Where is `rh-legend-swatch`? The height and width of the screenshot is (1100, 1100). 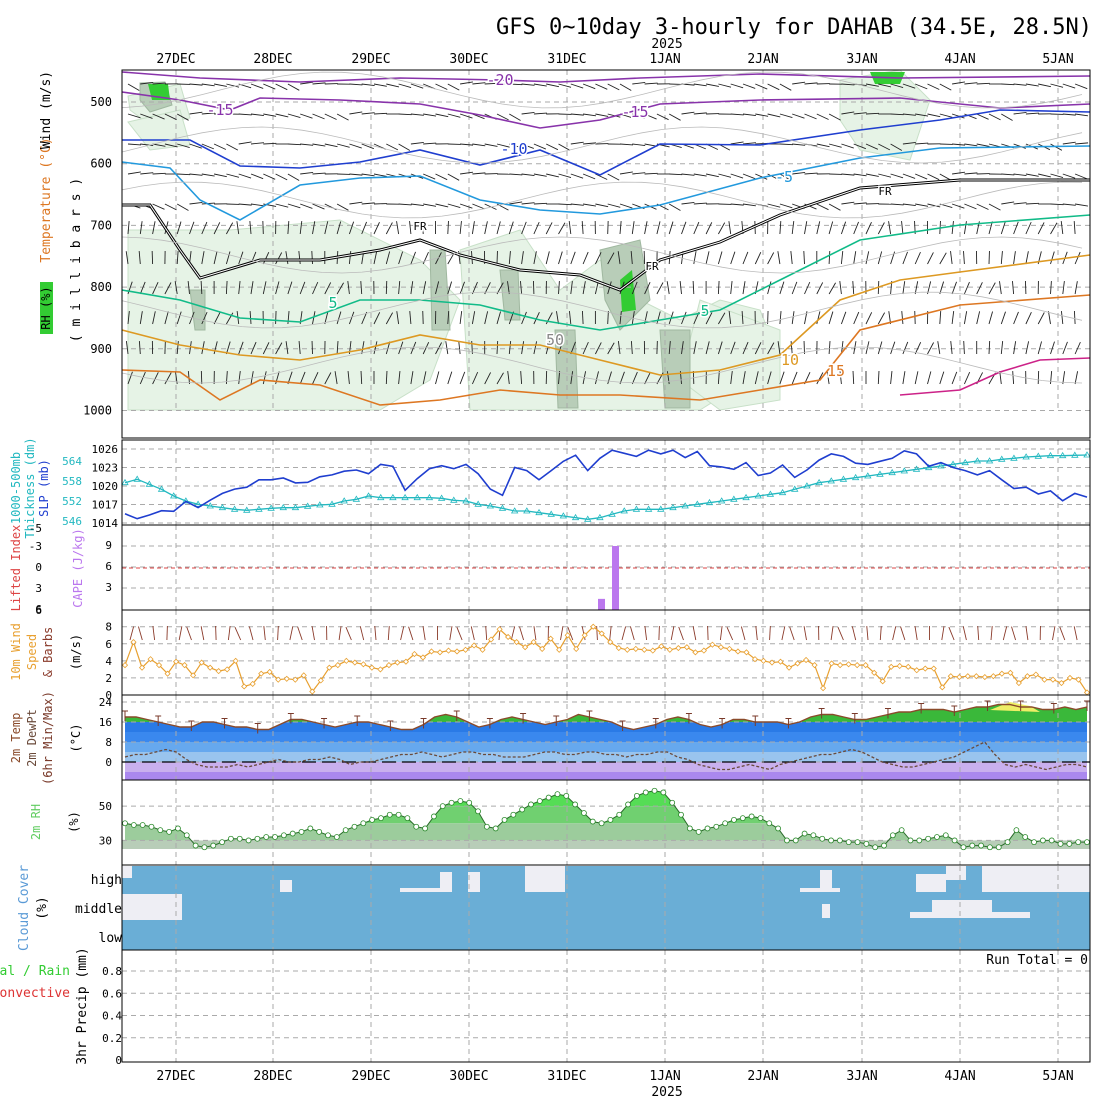
rh-legend-swatch is located at coordinates (46, 308).